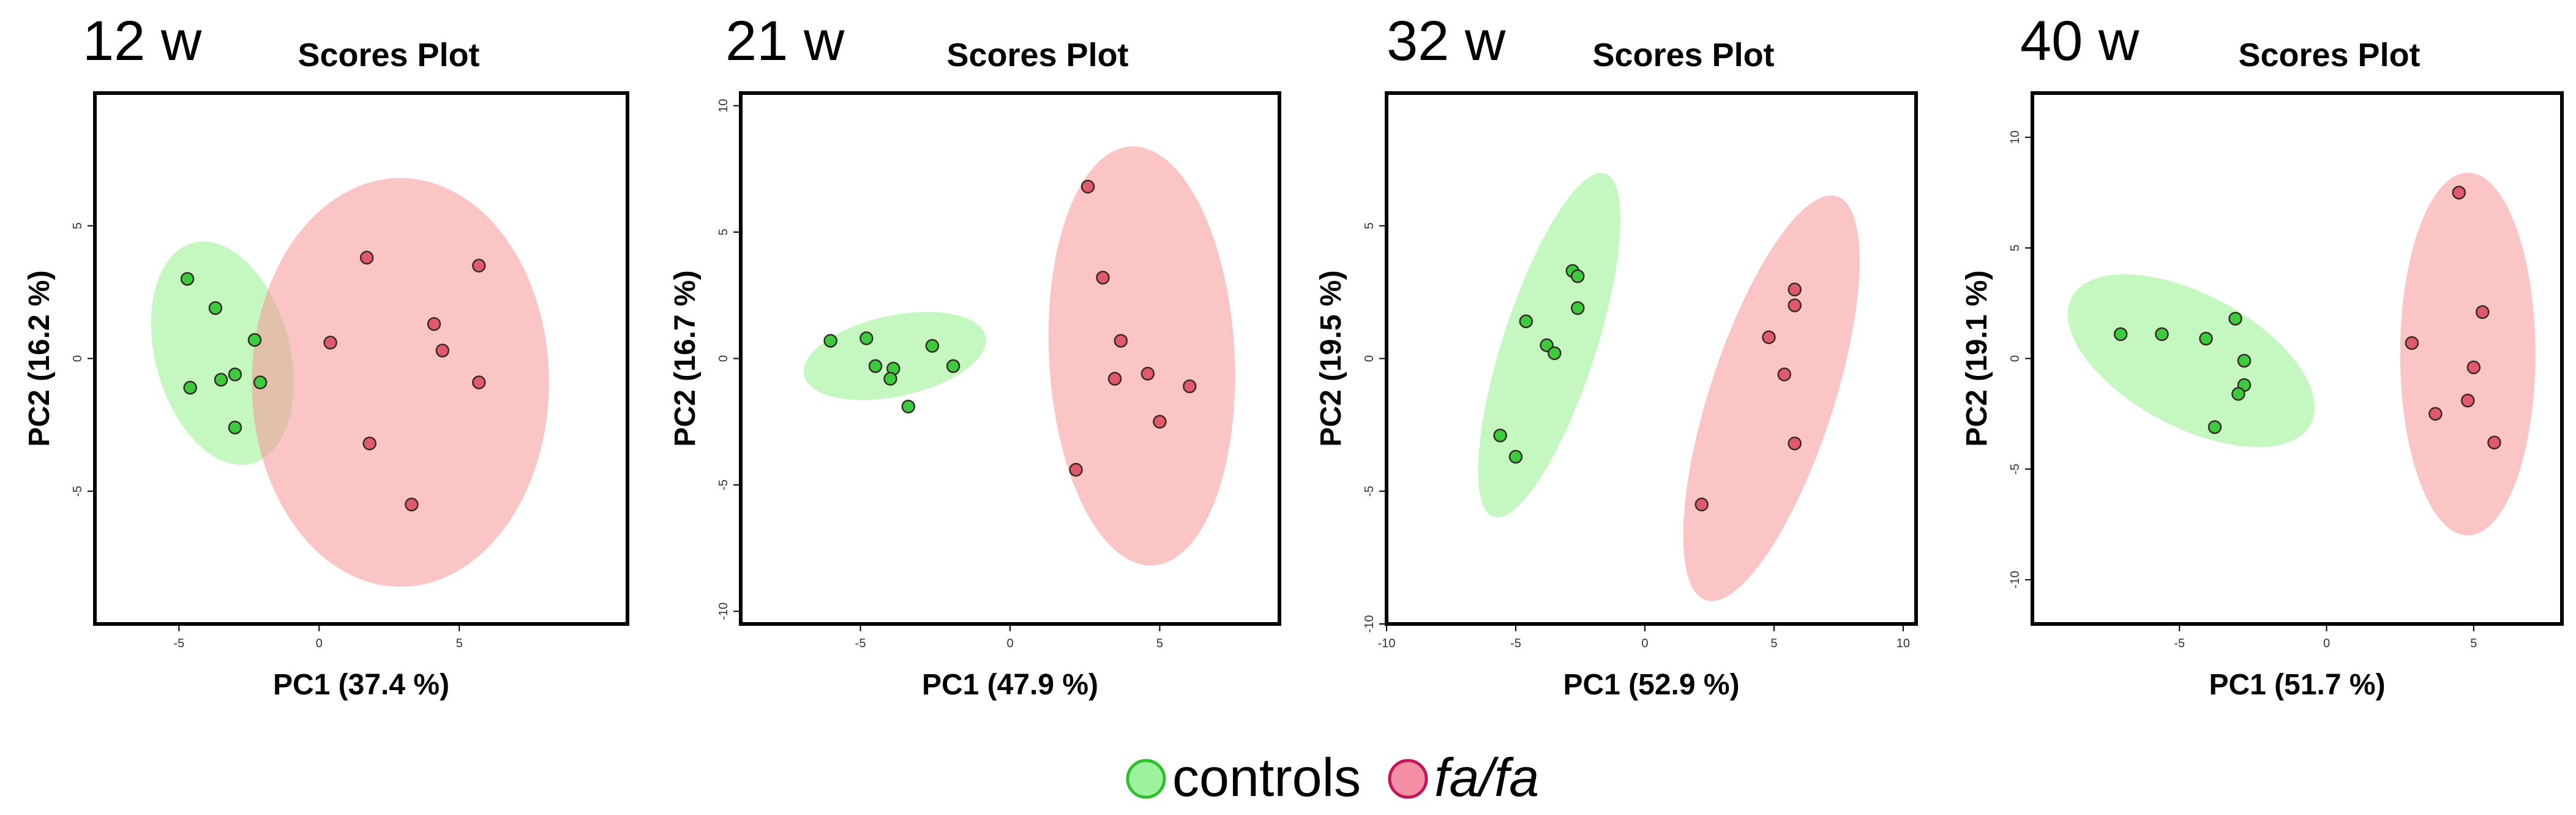 The height and width of the screenshot is (815, 2576). I want to click on x-axis-label: PC1 (51.7 %), so click(2297, 685).